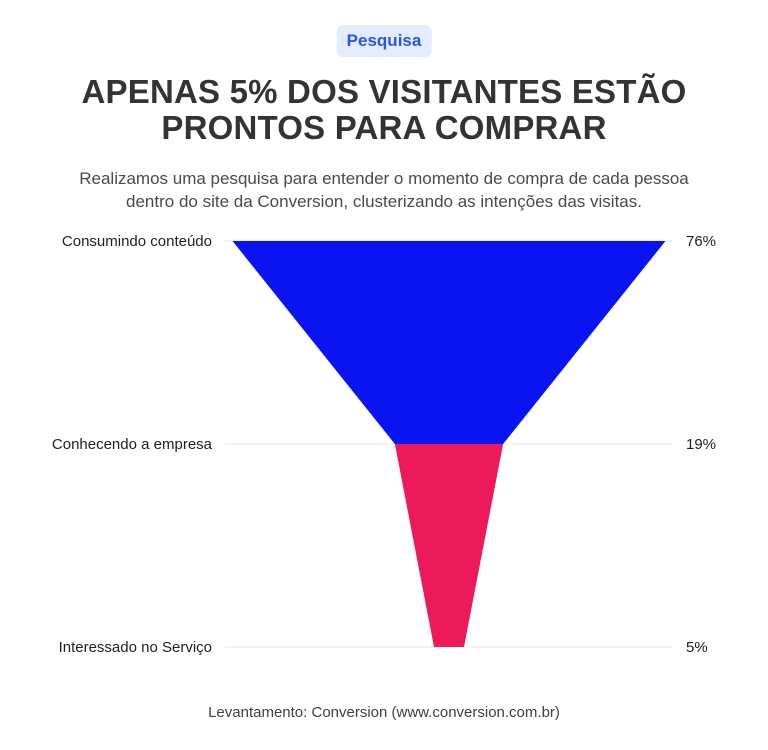  What do you see at coordinates (701, 444) in the screenshot?
I see `stage-value-label: 19%` at bounding box center [701, 444].